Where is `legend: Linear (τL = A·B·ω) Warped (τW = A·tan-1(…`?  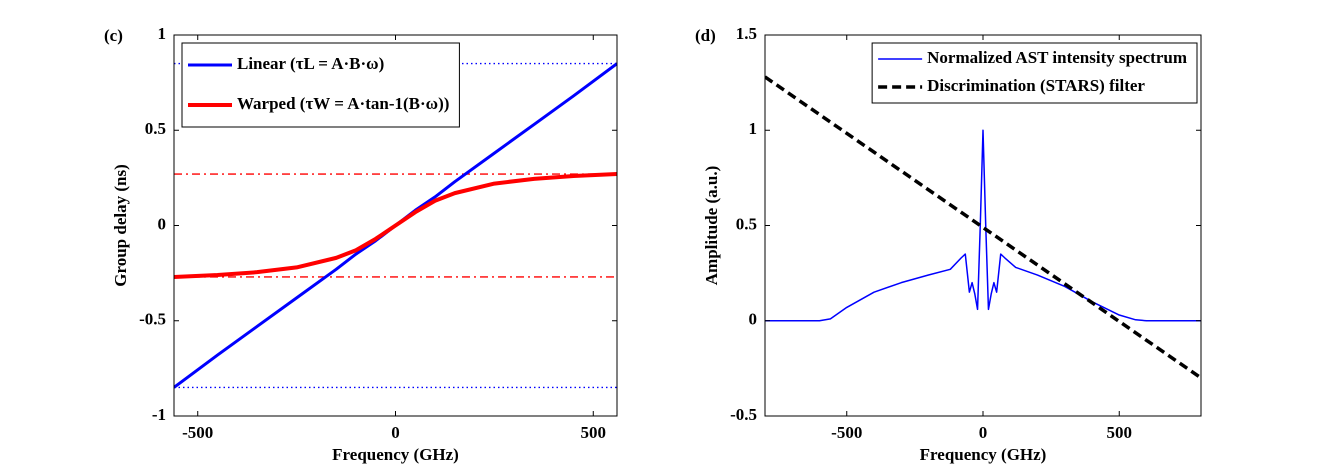 legend: Linear (τL = A·B·ω) Warped (τW = A·tan-1(… is located at coordinates (320, 85).